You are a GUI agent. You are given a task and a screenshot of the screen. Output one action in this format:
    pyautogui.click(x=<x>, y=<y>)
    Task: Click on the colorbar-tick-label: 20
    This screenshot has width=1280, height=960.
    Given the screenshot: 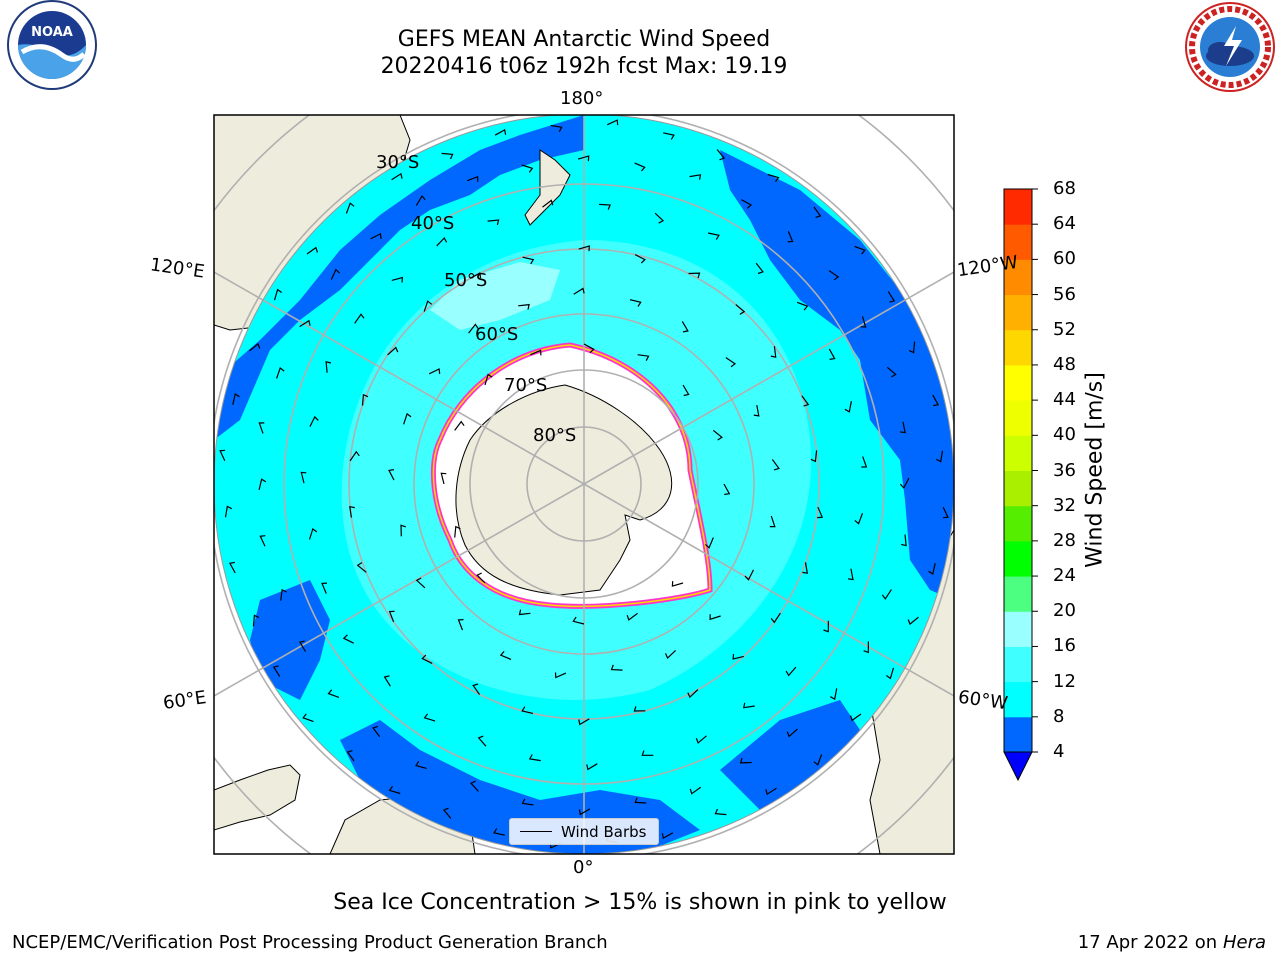 What is the action you would take?
    pyautogui.click(x=1064, y=611)
    